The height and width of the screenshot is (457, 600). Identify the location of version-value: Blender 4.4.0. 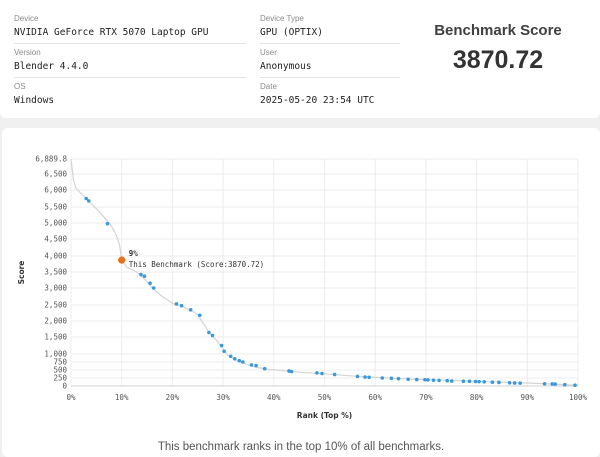
(51, 66).